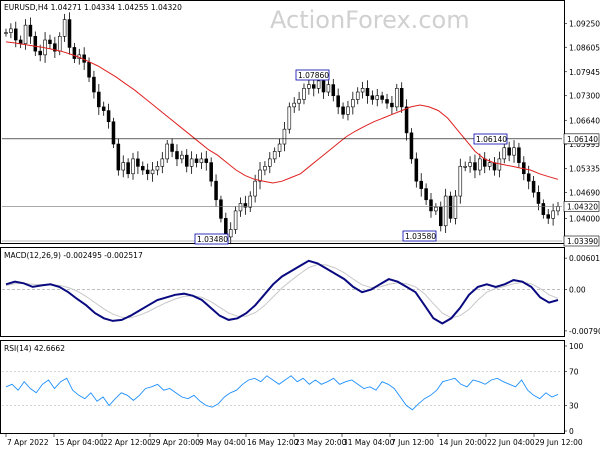 The image size is (600, 450). I want to click on rsi-y-tick-label: 30, so click(574, 406).